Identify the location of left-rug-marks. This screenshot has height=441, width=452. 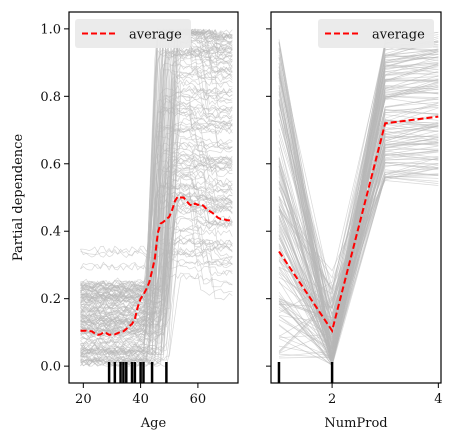
(137, 372).